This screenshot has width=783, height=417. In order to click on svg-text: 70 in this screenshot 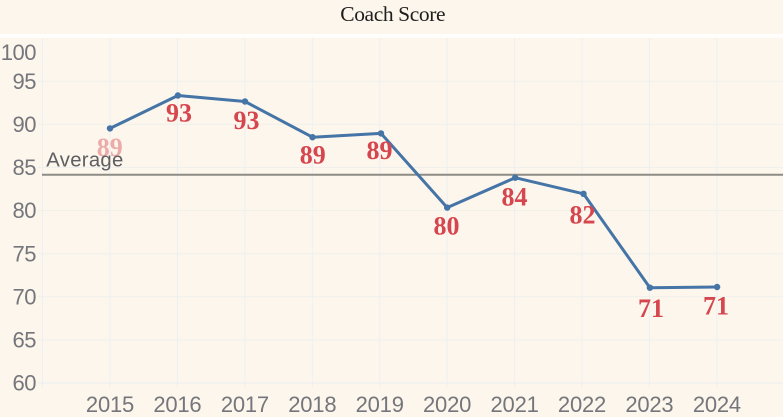, I will do `click(25, 296)`.